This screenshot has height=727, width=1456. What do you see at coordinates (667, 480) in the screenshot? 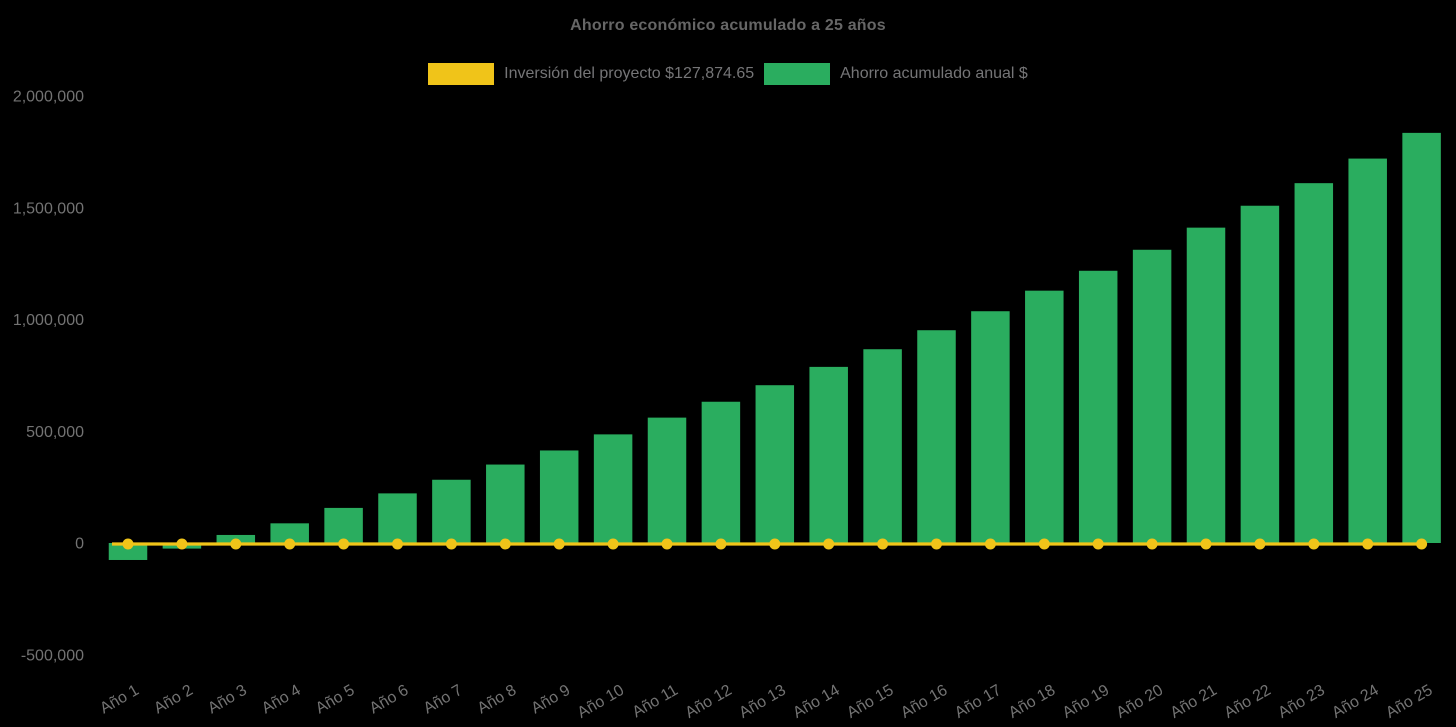
I see `bar-año-11` at bounding box center [667, 480].